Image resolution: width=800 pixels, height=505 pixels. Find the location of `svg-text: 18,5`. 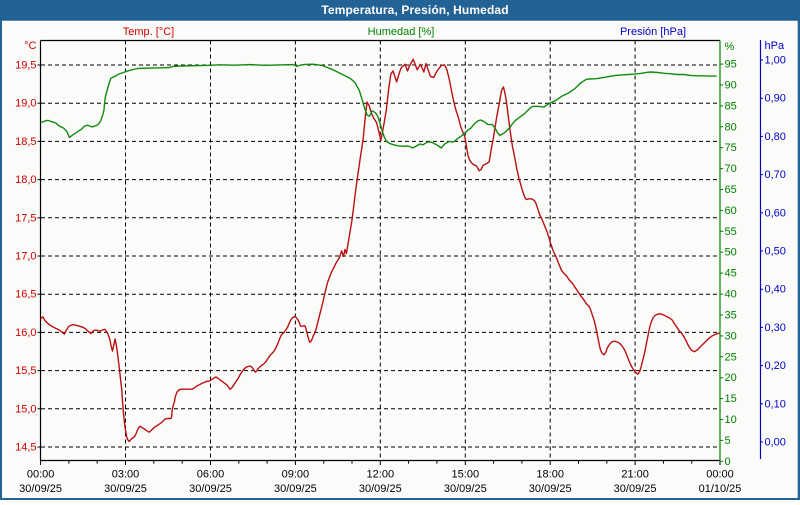

svg-text: 18,5 is located at coordinates (25, 142).